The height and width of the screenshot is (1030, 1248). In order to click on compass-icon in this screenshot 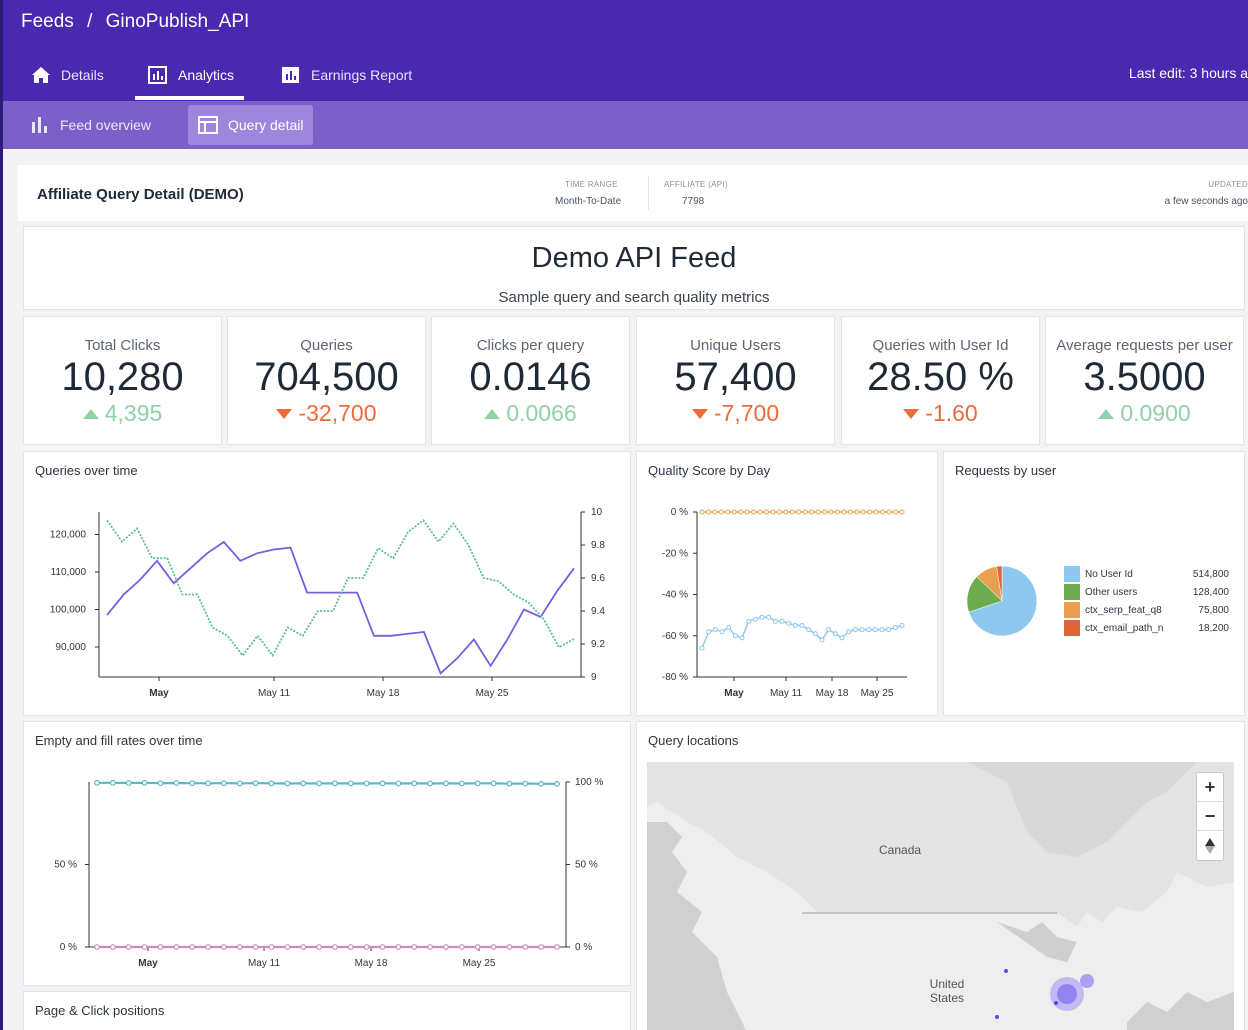, I will do `click(1210, 845)`.